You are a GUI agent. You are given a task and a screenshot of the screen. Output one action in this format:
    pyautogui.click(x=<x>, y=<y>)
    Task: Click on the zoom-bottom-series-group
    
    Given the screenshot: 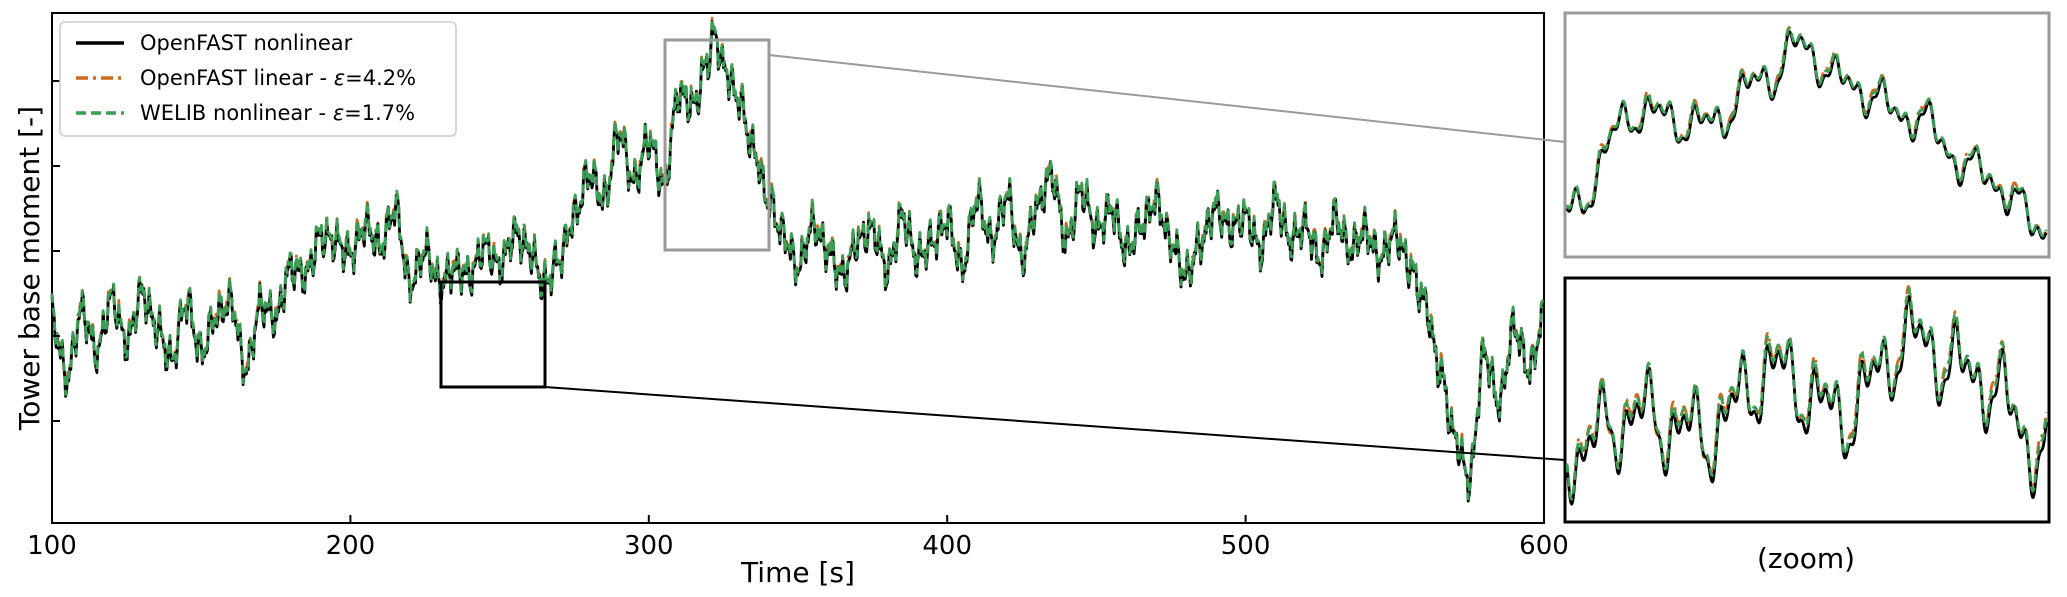 What is the action you would take?
    pyautogui.click(x=1806, y=395)
    